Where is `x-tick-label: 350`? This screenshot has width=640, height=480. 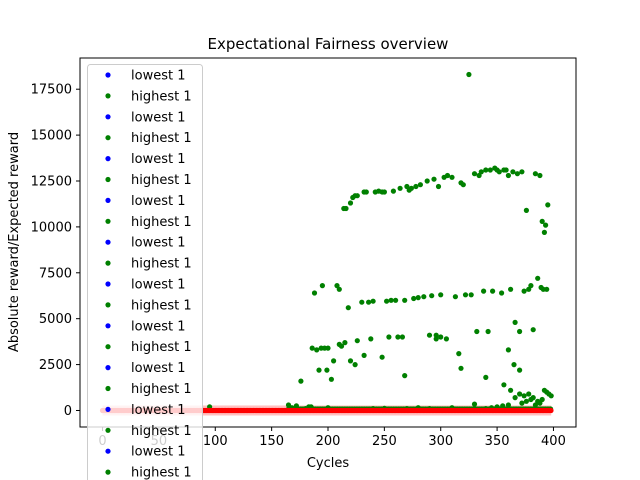
x-tick-label: 350 is located at coordinates (497, 441).